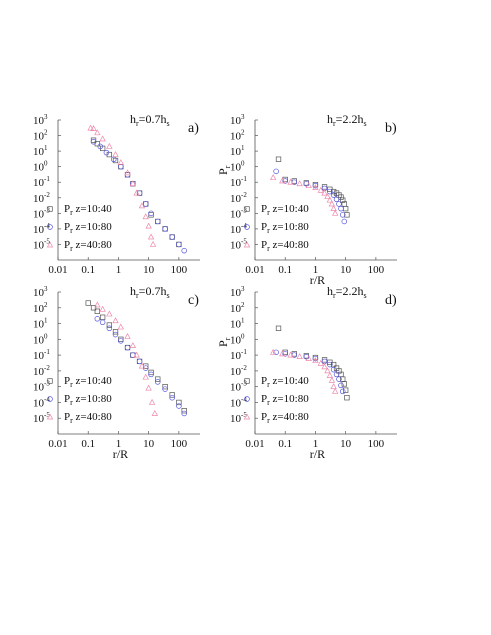 The height and width of the screenshot is (635, 491). What do you see at coordinates (285, 382) in the screenshot?
I see `legend-entry: Pr z=10:40` at bounding box center [285, 382].